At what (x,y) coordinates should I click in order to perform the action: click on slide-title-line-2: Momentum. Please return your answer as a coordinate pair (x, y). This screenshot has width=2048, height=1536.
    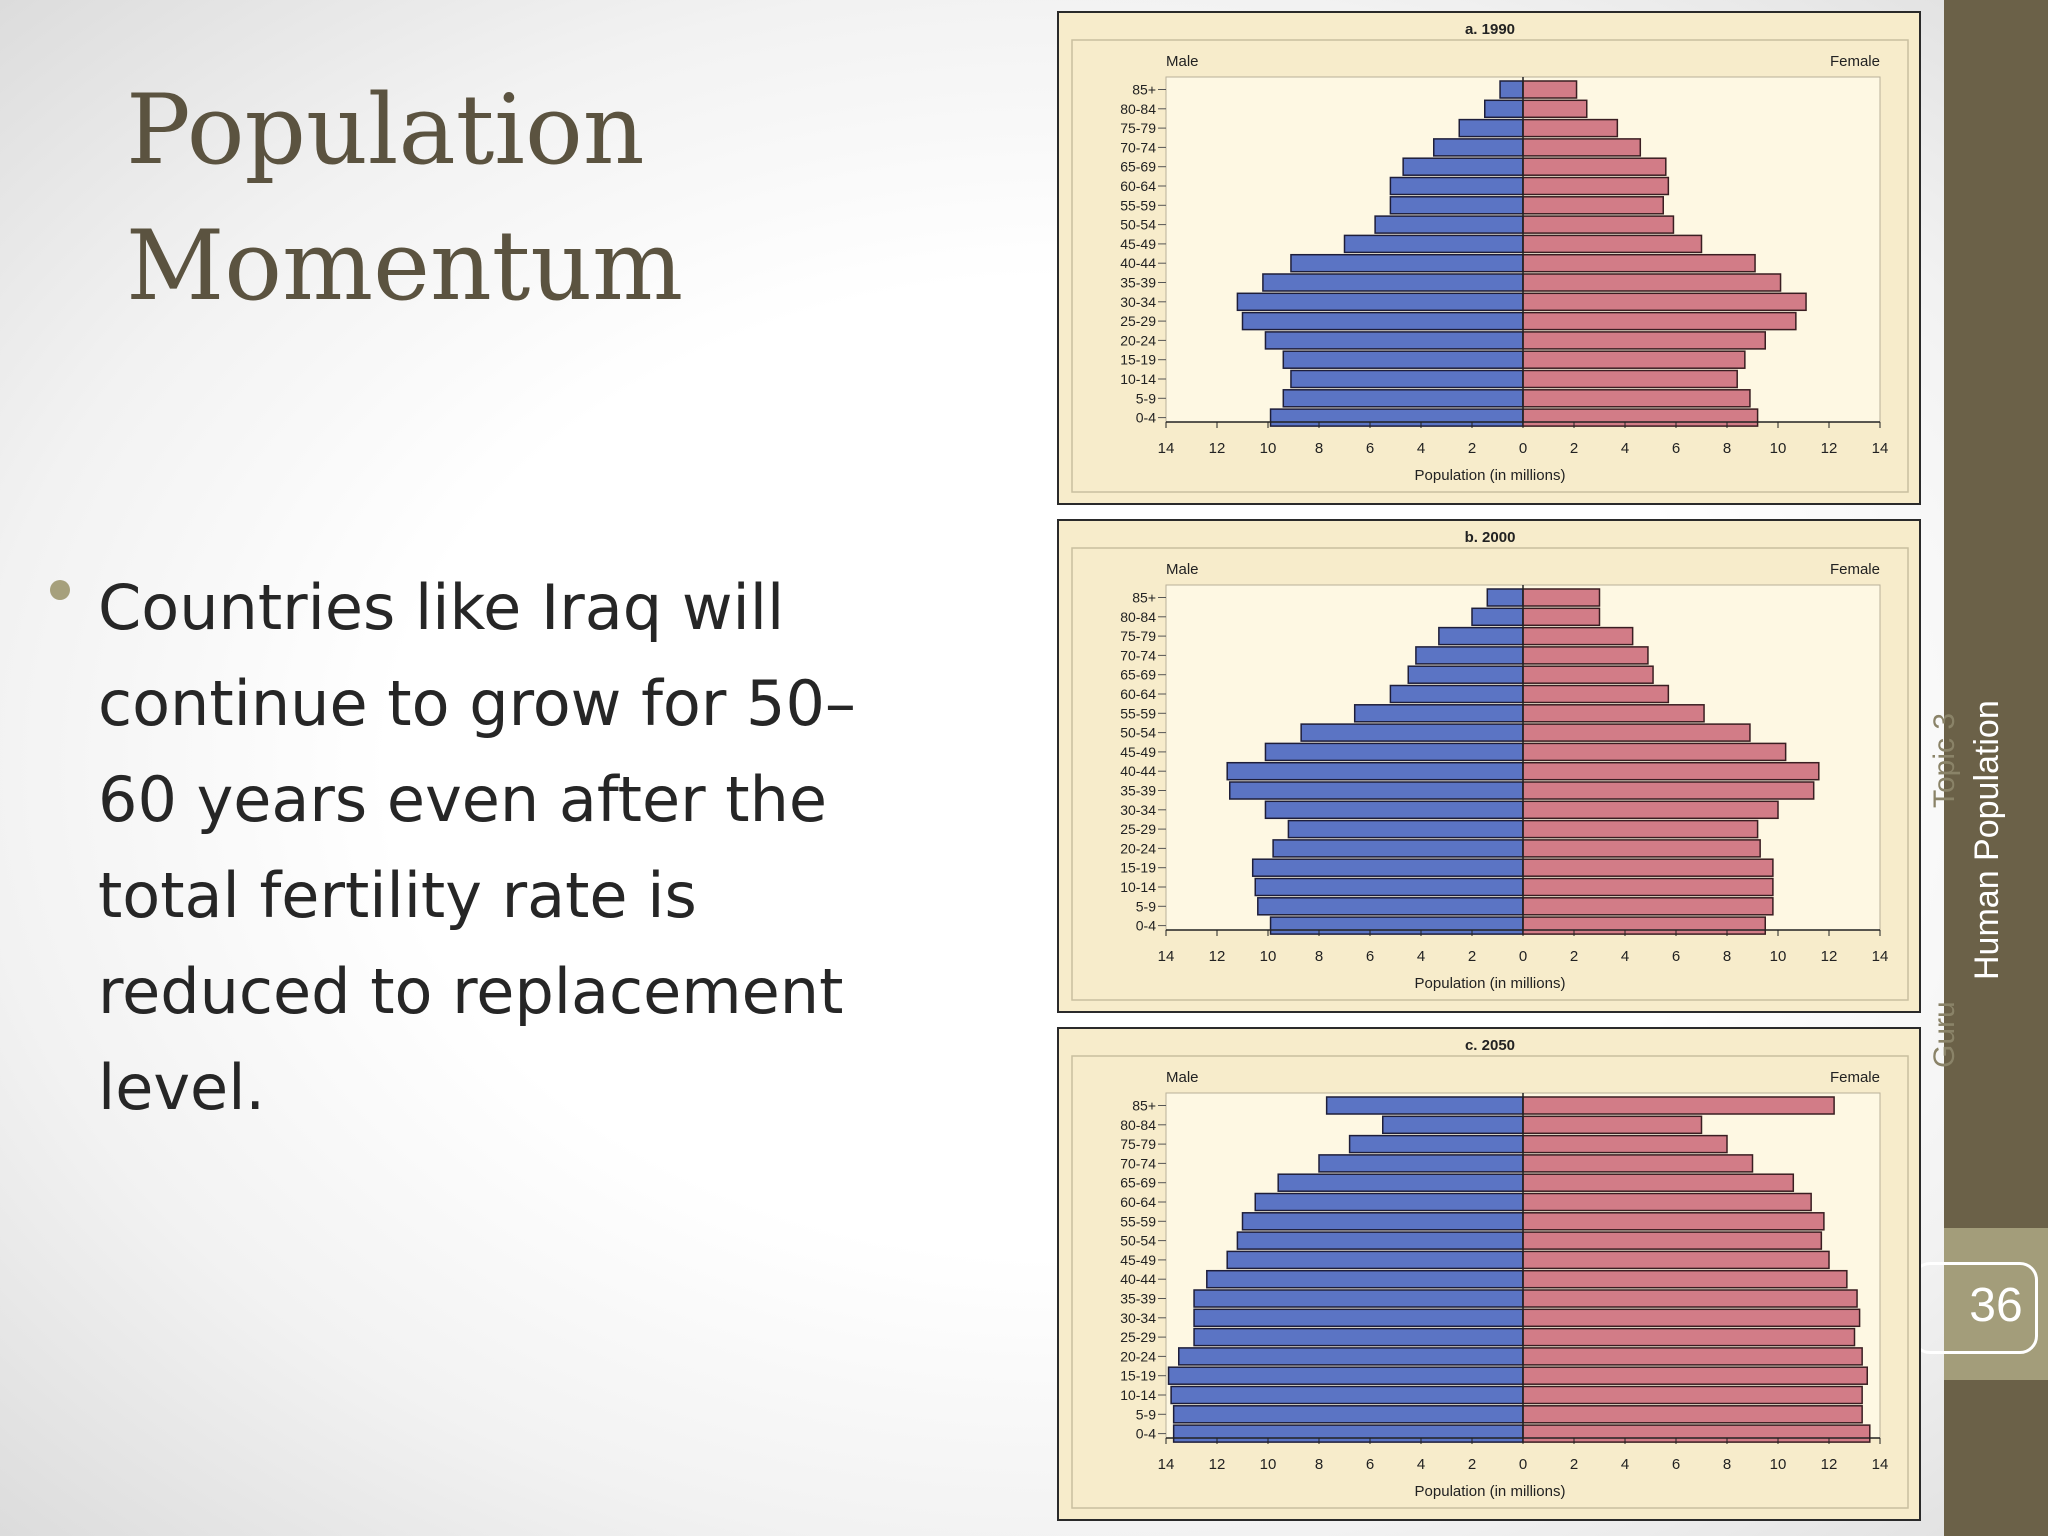
    Looking at the image, I should click on (405, 266).